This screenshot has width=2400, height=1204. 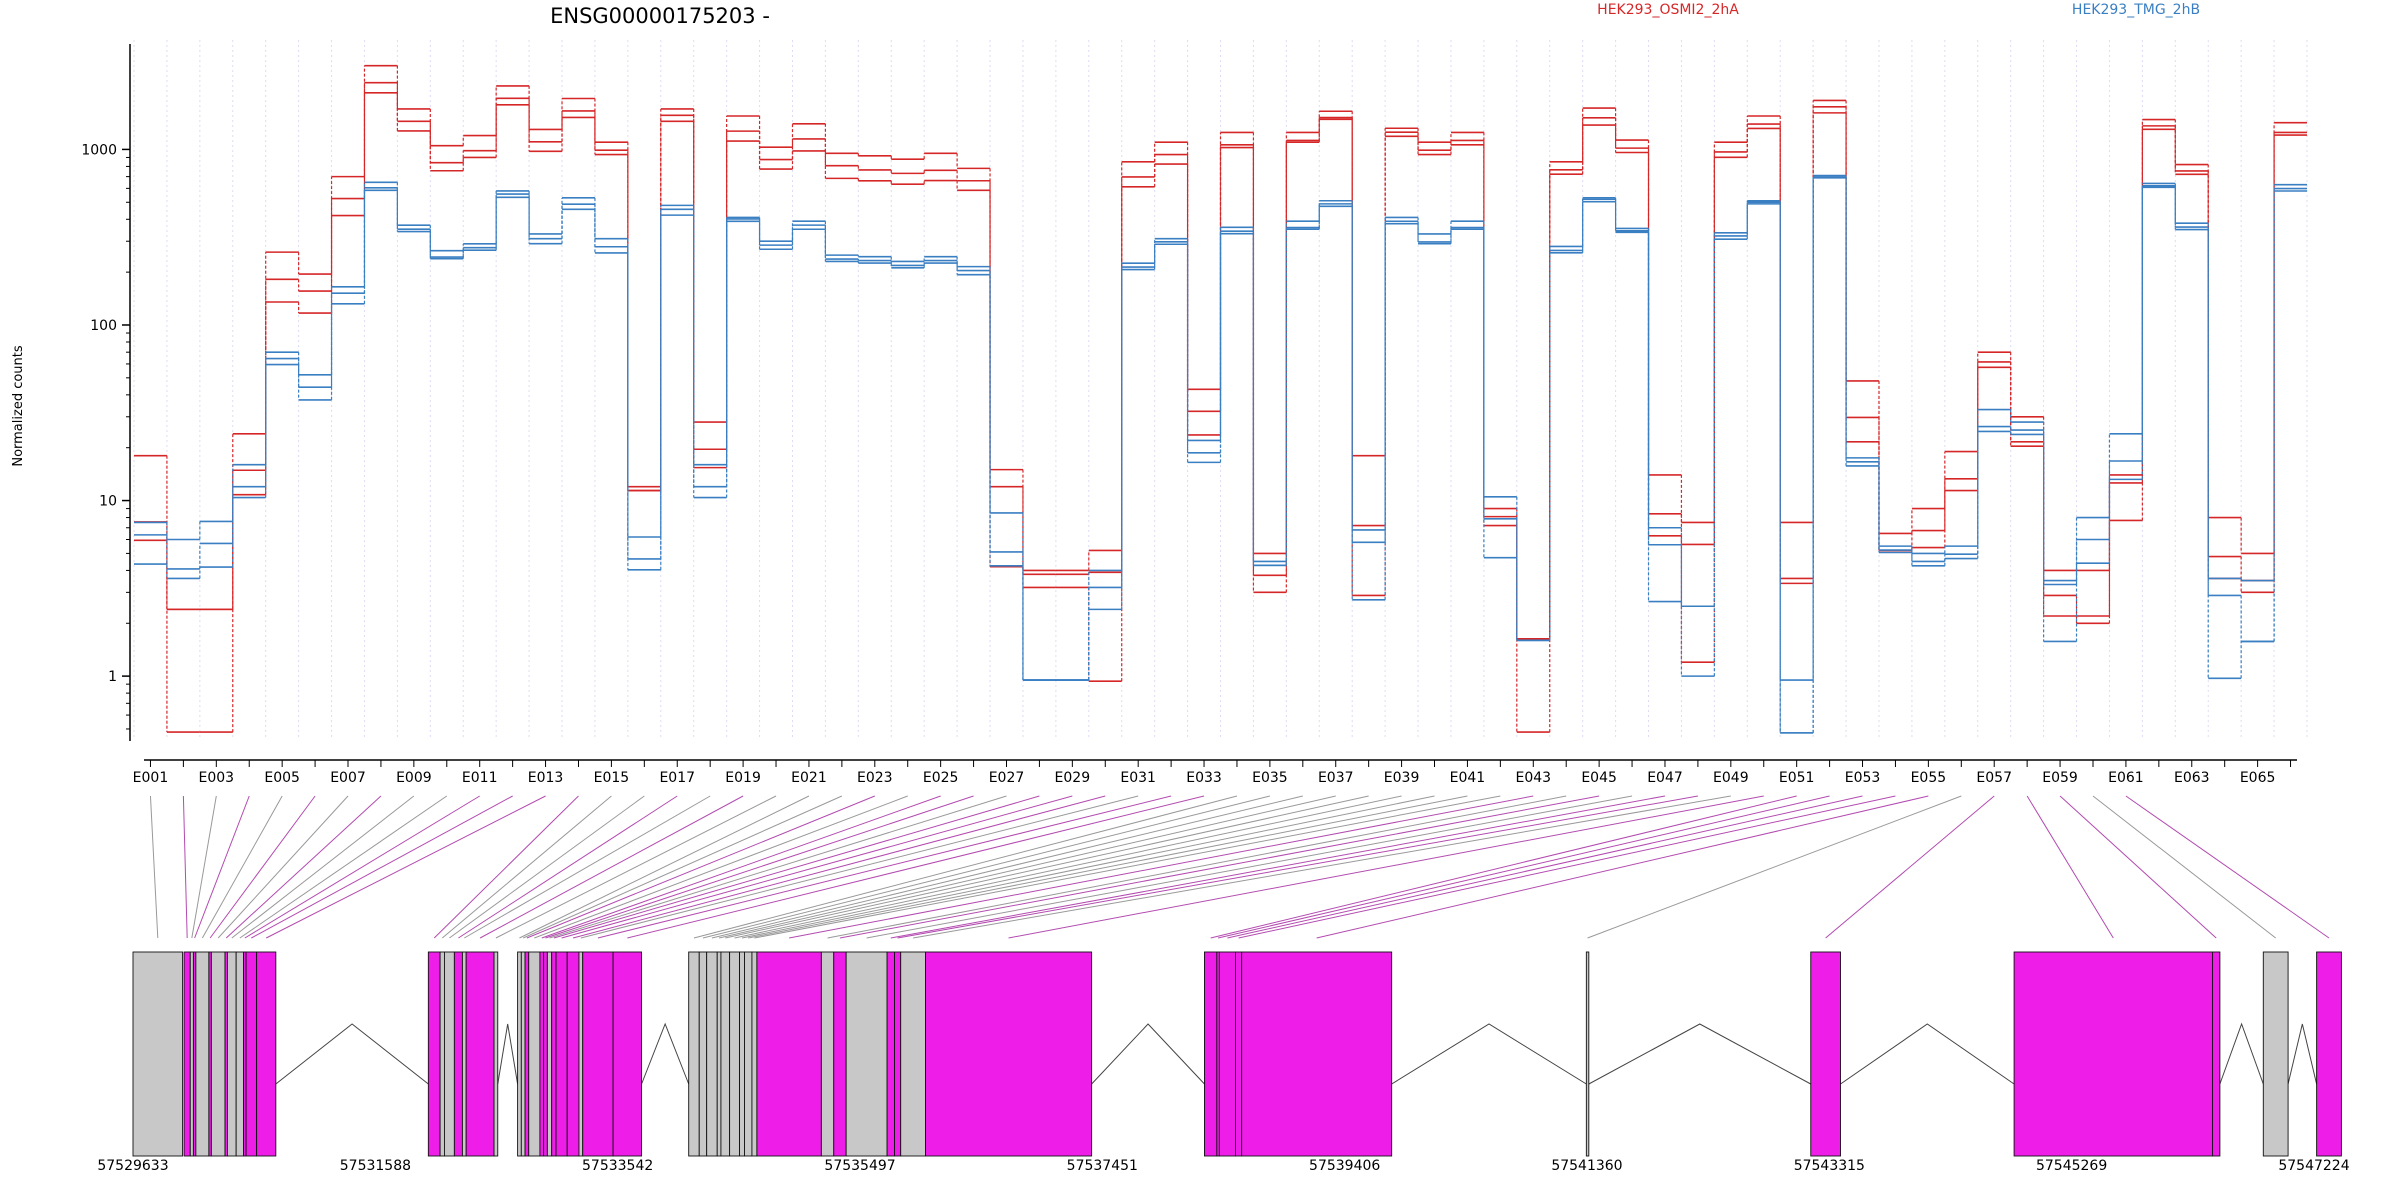 What do you see at coordinates (1270, 778) in the screenshot?
I see `x-tick-label: E035` at bounding box center [1270, 778].